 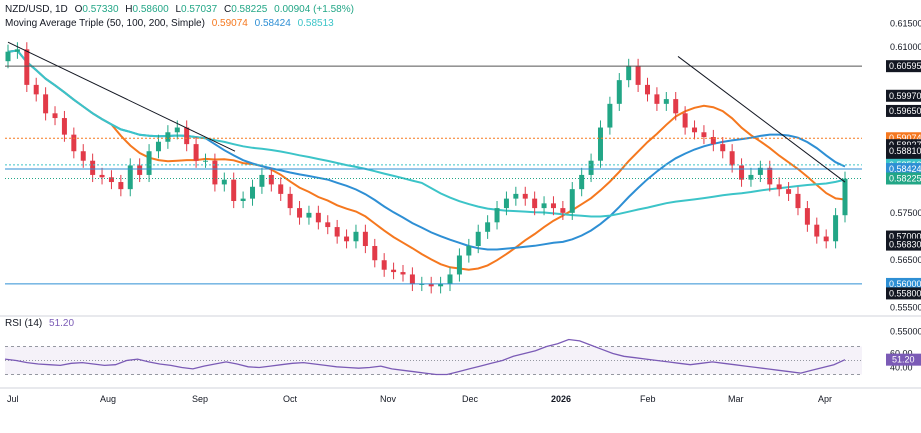 What do you see at coordinates (24, 323) in the screenshot?
I see `rsi-title: RSI (14)` at bounding box center [24, 323].